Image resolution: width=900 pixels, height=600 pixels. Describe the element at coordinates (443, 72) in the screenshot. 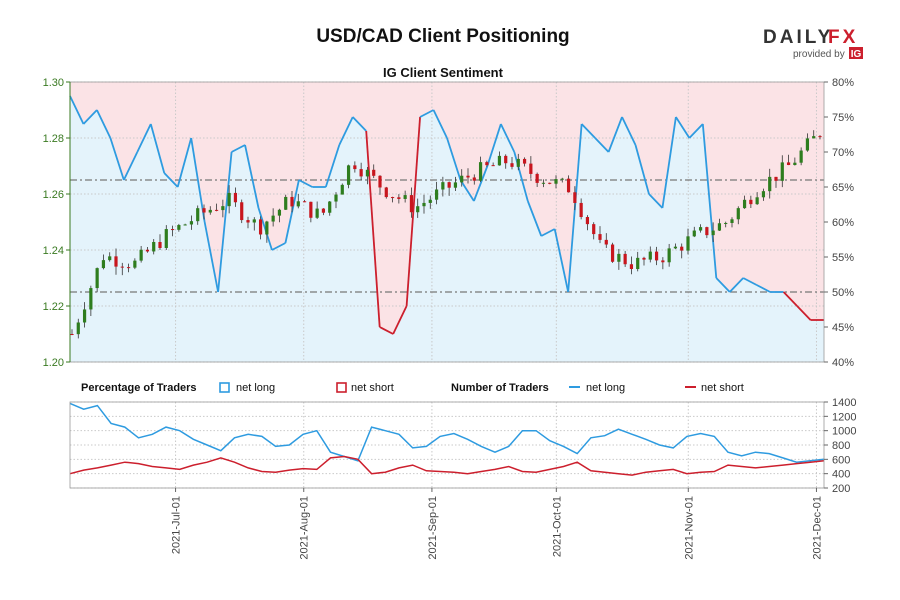

I see `chart-subtitle: IG Client Sentiment` at that location.